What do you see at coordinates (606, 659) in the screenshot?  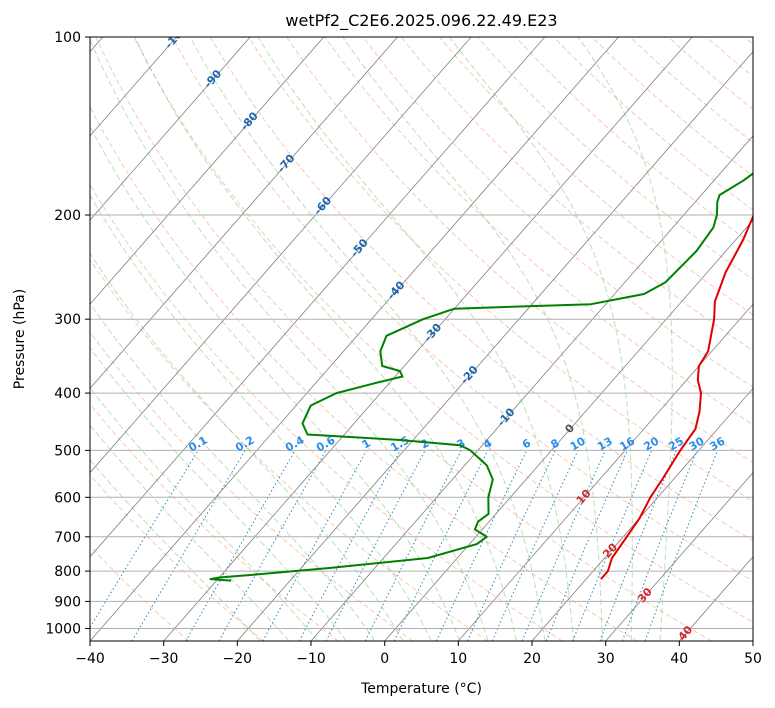 I see `x-tick-label: 30` at bounding box center [606, 659].